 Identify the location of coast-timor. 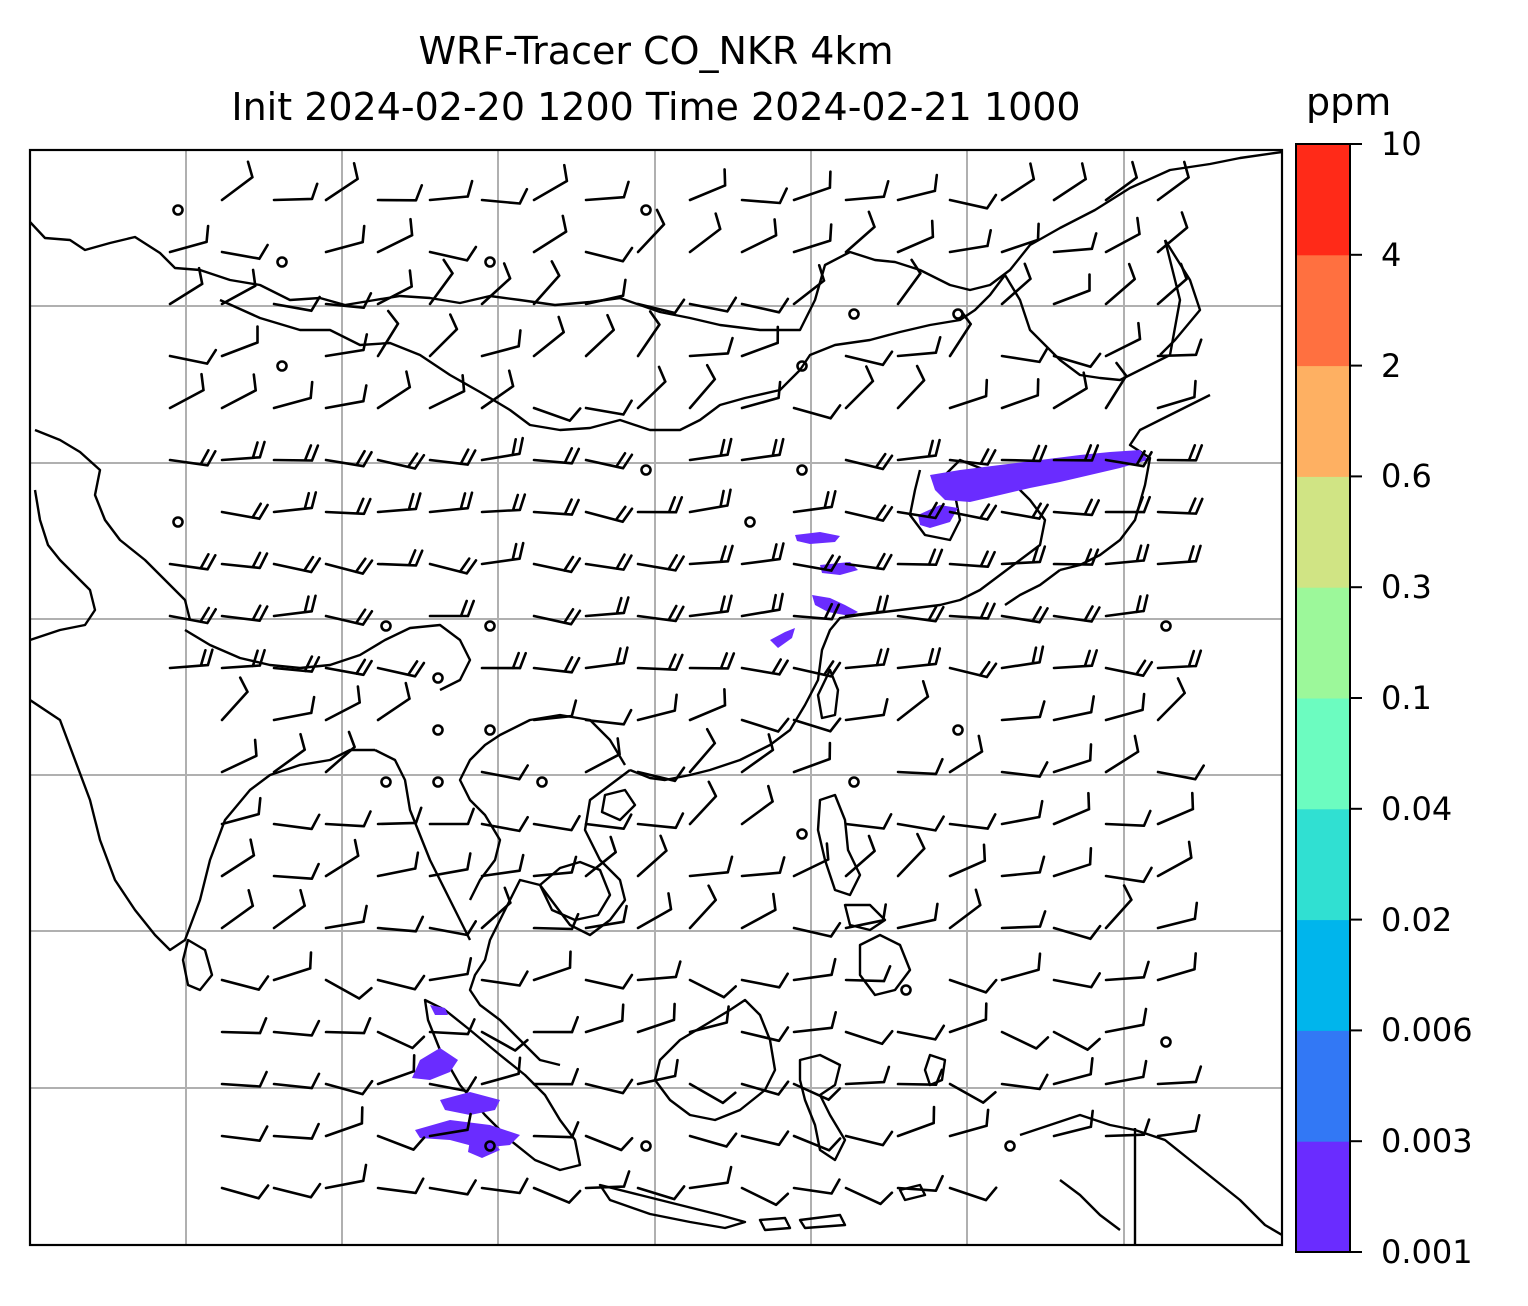
(912, 1192).